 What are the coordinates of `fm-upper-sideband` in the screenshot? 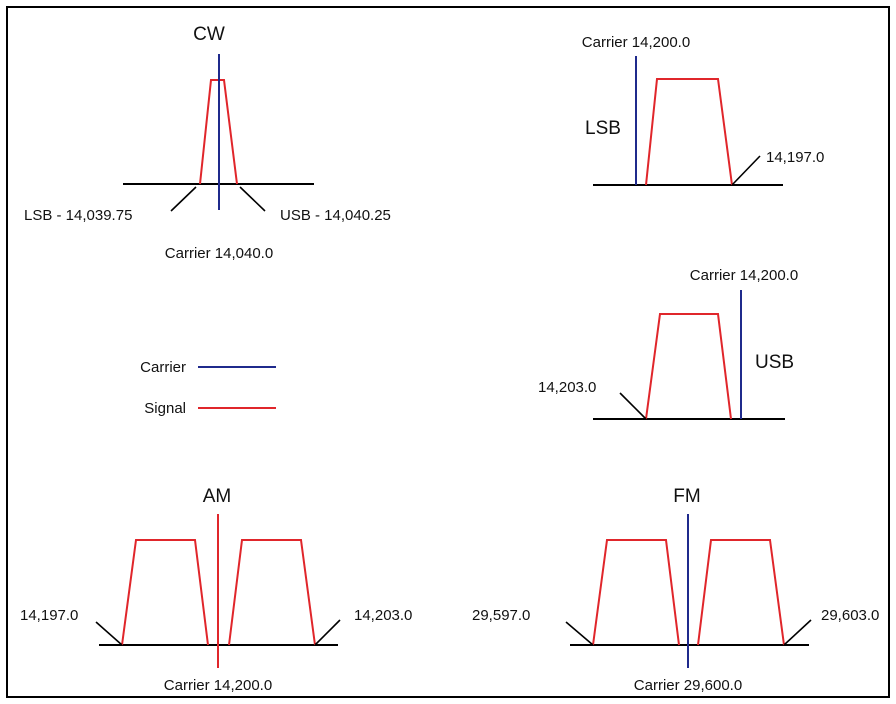 It's located at (741, 592).